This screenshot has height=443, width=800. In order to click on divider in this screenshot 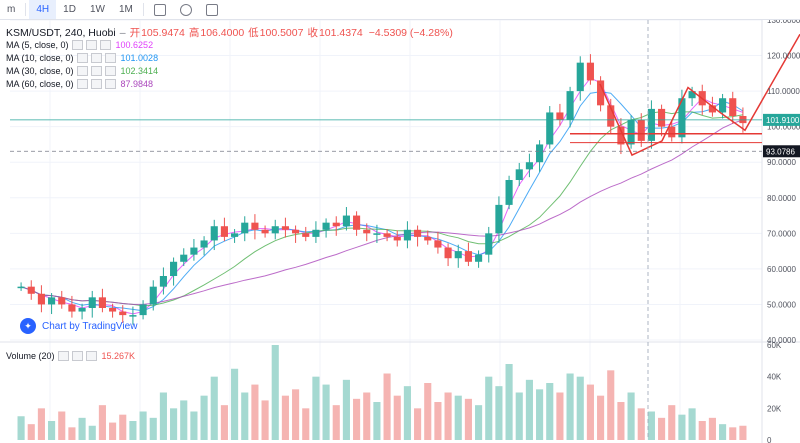, I will do `click(143, 9)`.